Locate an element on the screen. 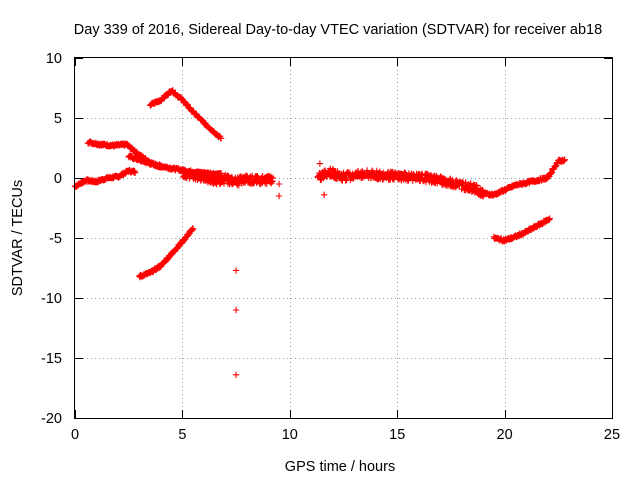 This screenshot has height=480, width=640. y-tick-label: 0 is located at coordinates (58, 179).